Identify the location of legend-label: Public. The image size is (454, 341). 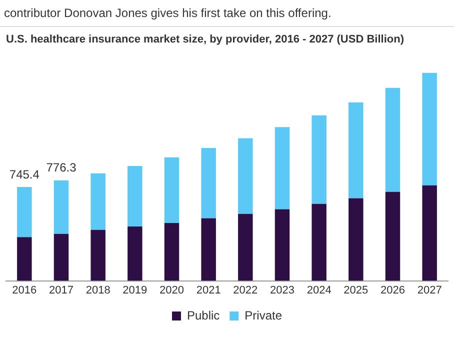
(203, 315).